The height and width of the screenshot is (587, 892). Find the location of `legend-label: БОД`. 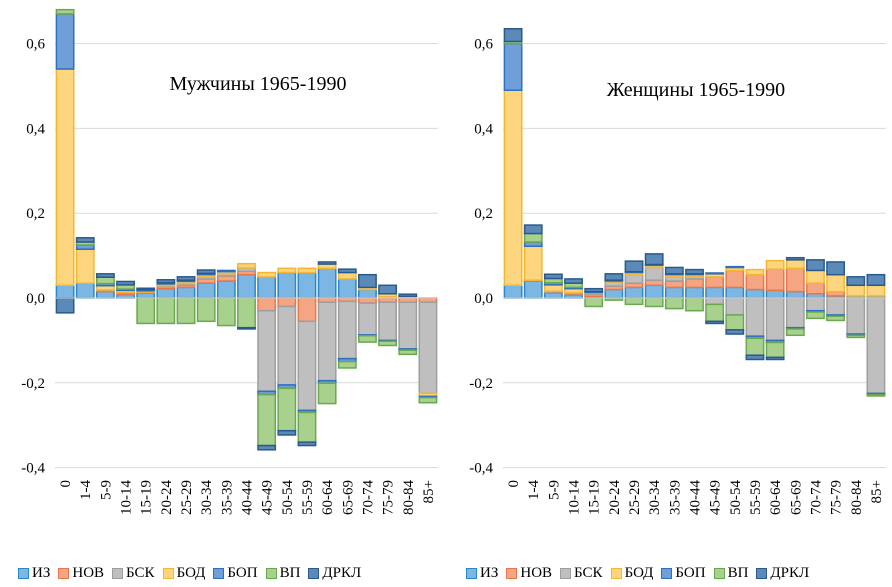

legend-label: БОД is located at coordinates (191, 572).